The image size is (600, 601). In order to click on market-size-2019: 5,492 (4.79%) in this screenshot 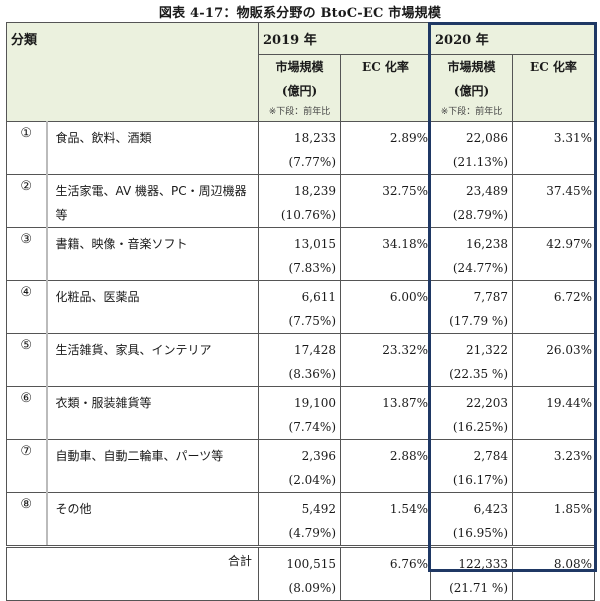, I will do `click(299, 519)`.